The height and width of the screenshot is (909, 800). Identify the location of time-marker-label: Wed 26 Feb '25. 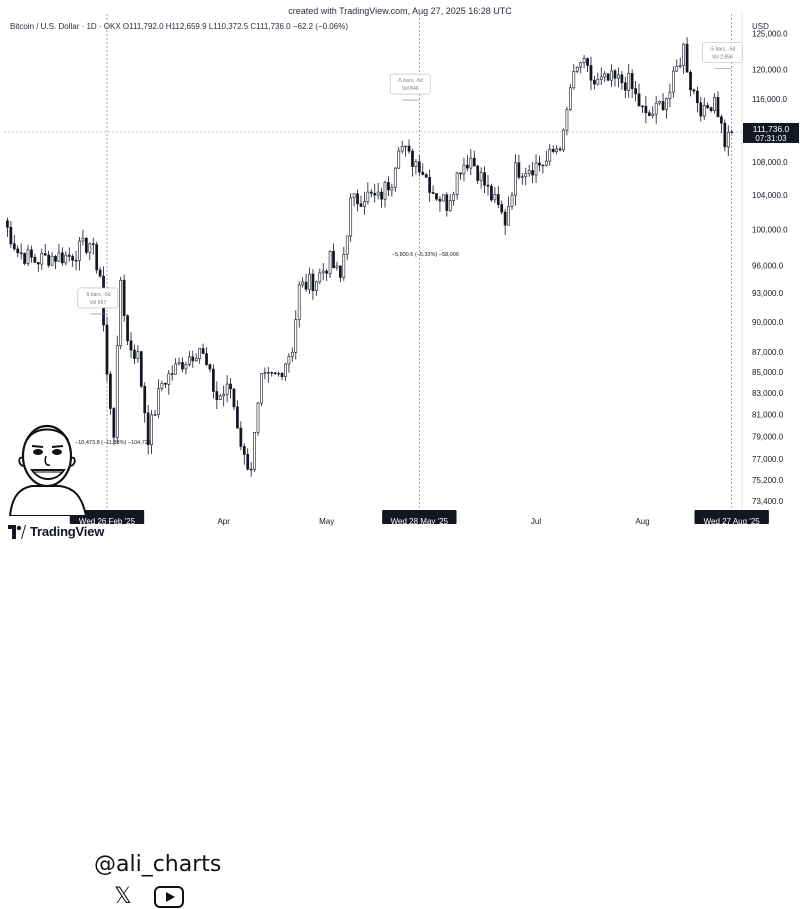
(107, 521).